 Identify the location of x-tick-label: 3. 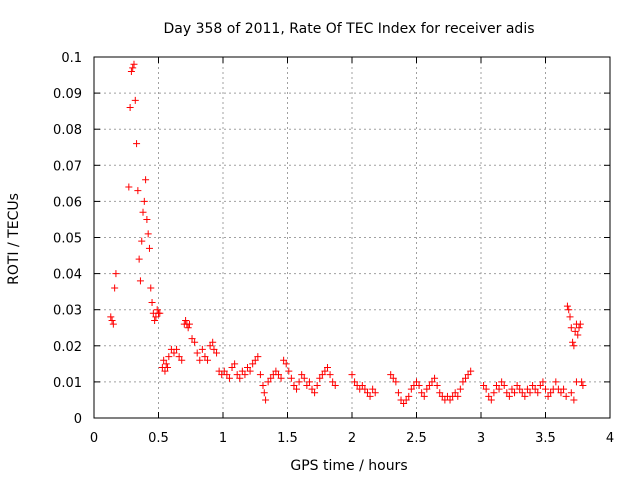
(481, 438).